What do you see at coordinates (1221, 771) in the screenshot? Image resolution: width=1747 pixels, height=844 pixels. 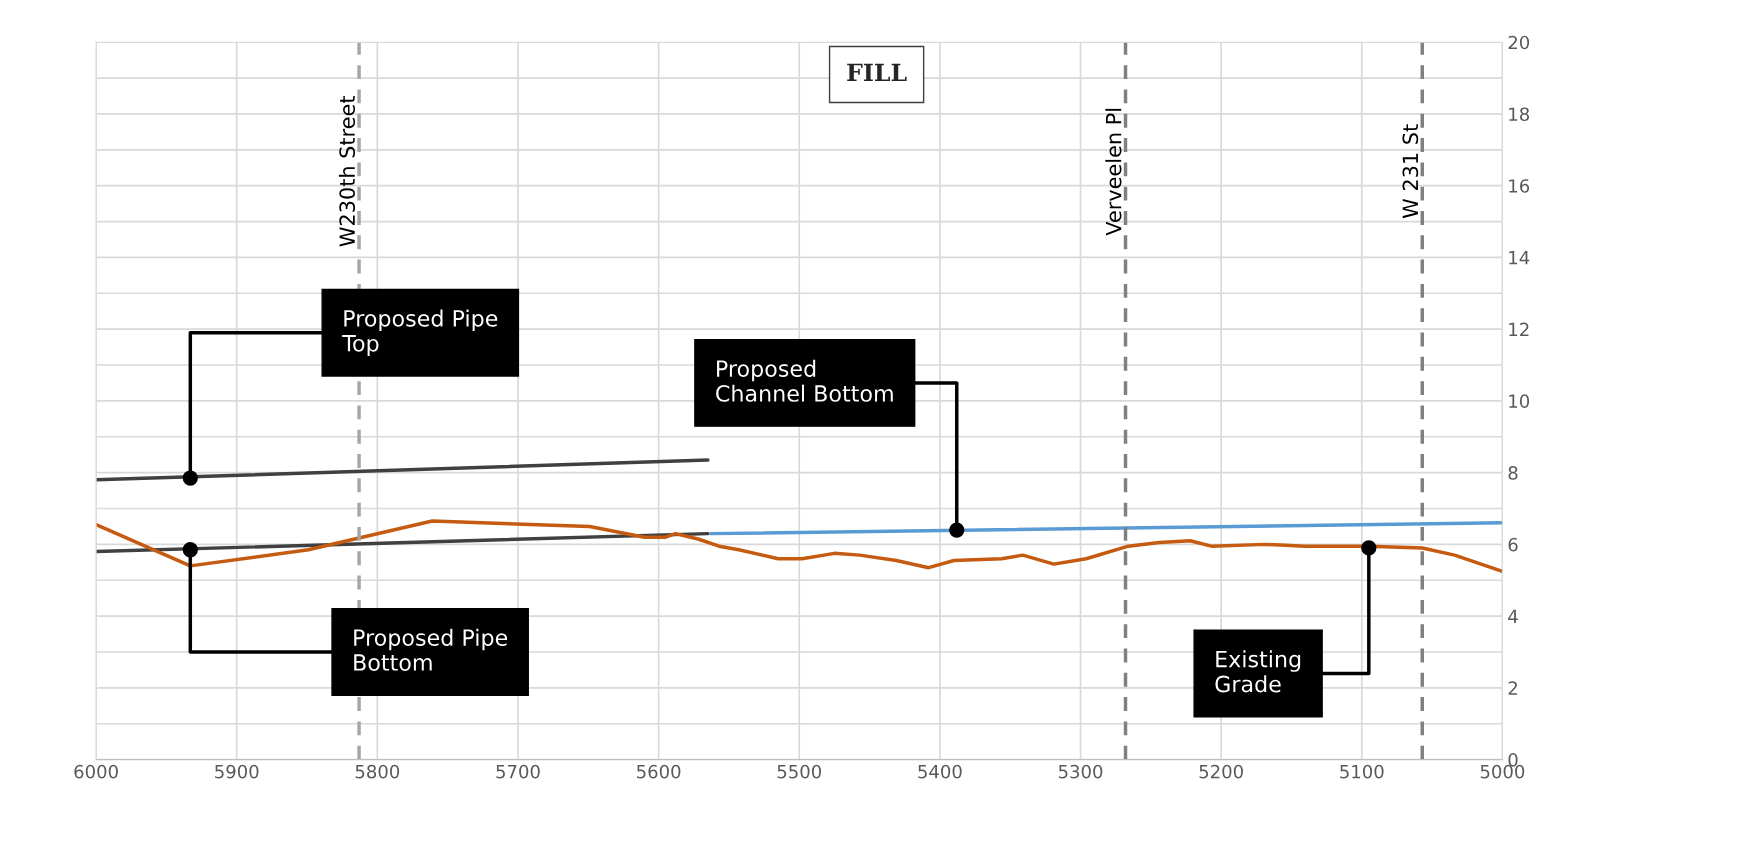 I see `x-tick-label: 5200` at bounding box center [1221, 771].